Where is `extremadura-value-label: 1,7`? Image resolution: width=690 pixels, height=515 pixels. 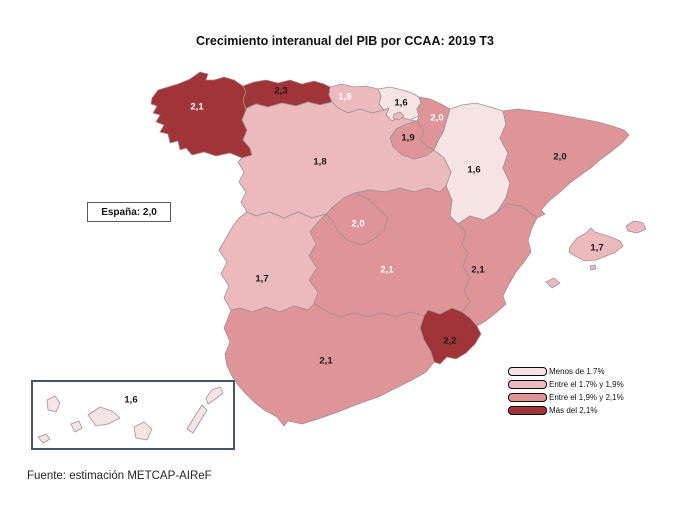
extremadura-value-label: 1,7 is located at coordinates (261, 279).